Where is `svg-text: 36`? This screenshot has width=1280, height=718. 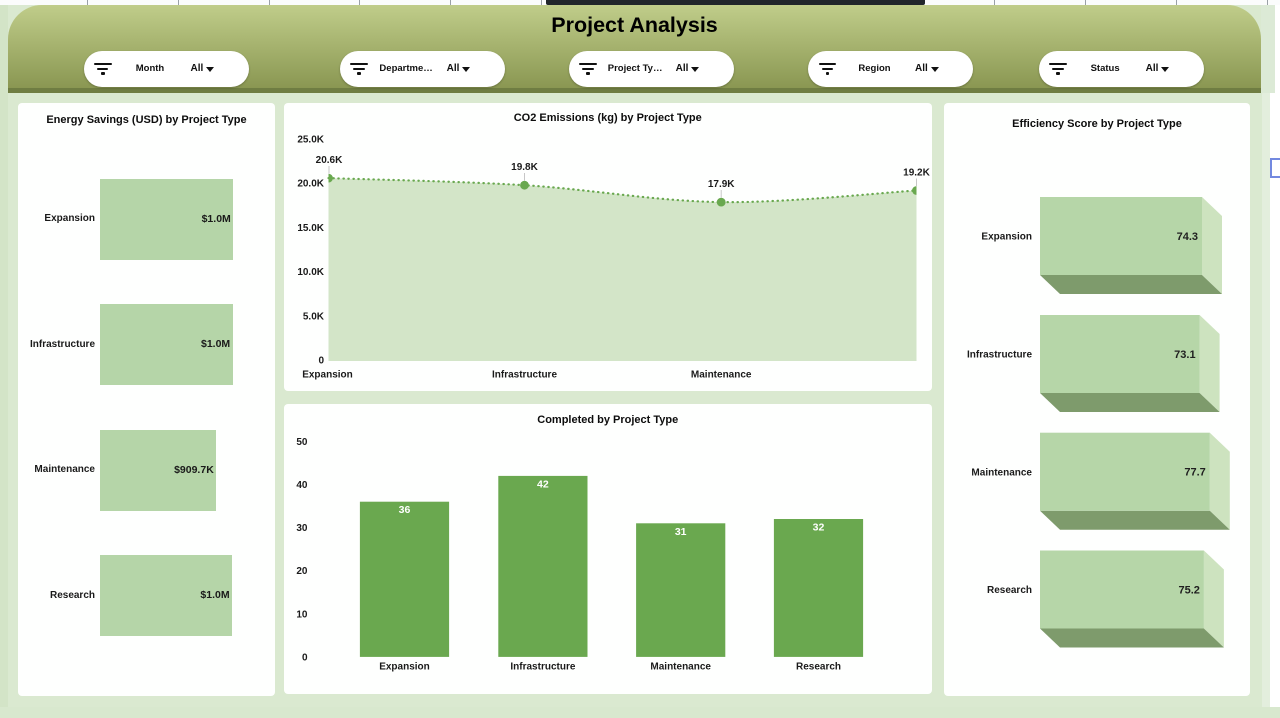
svg-text: 36 is located at coordinates (404, 510).